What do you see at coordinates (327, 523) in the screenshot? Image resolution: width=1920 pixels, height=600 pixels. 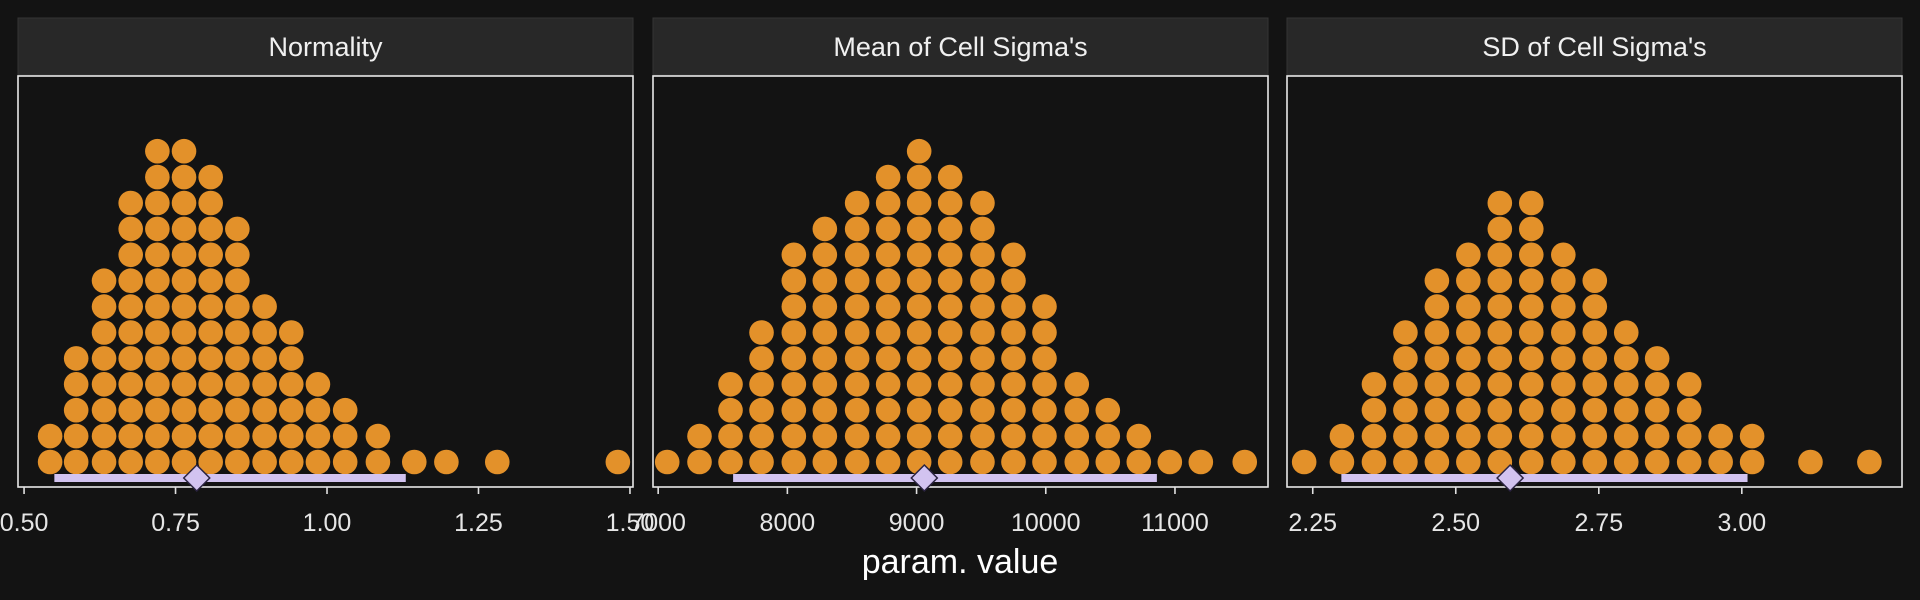 I see `x-tick-label: 1.00` at bounding box center [327, 523].